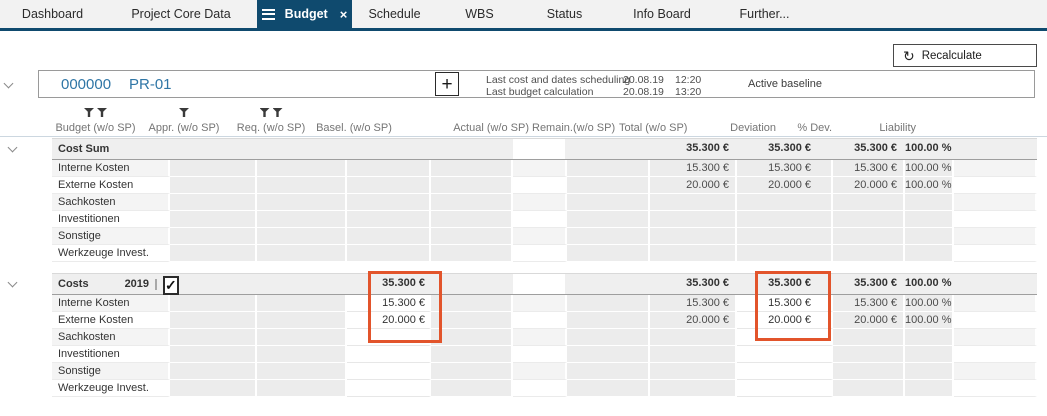 This screenshot has width=1047, height=416. I want to click on plus-icon: +, so click(447, 84).